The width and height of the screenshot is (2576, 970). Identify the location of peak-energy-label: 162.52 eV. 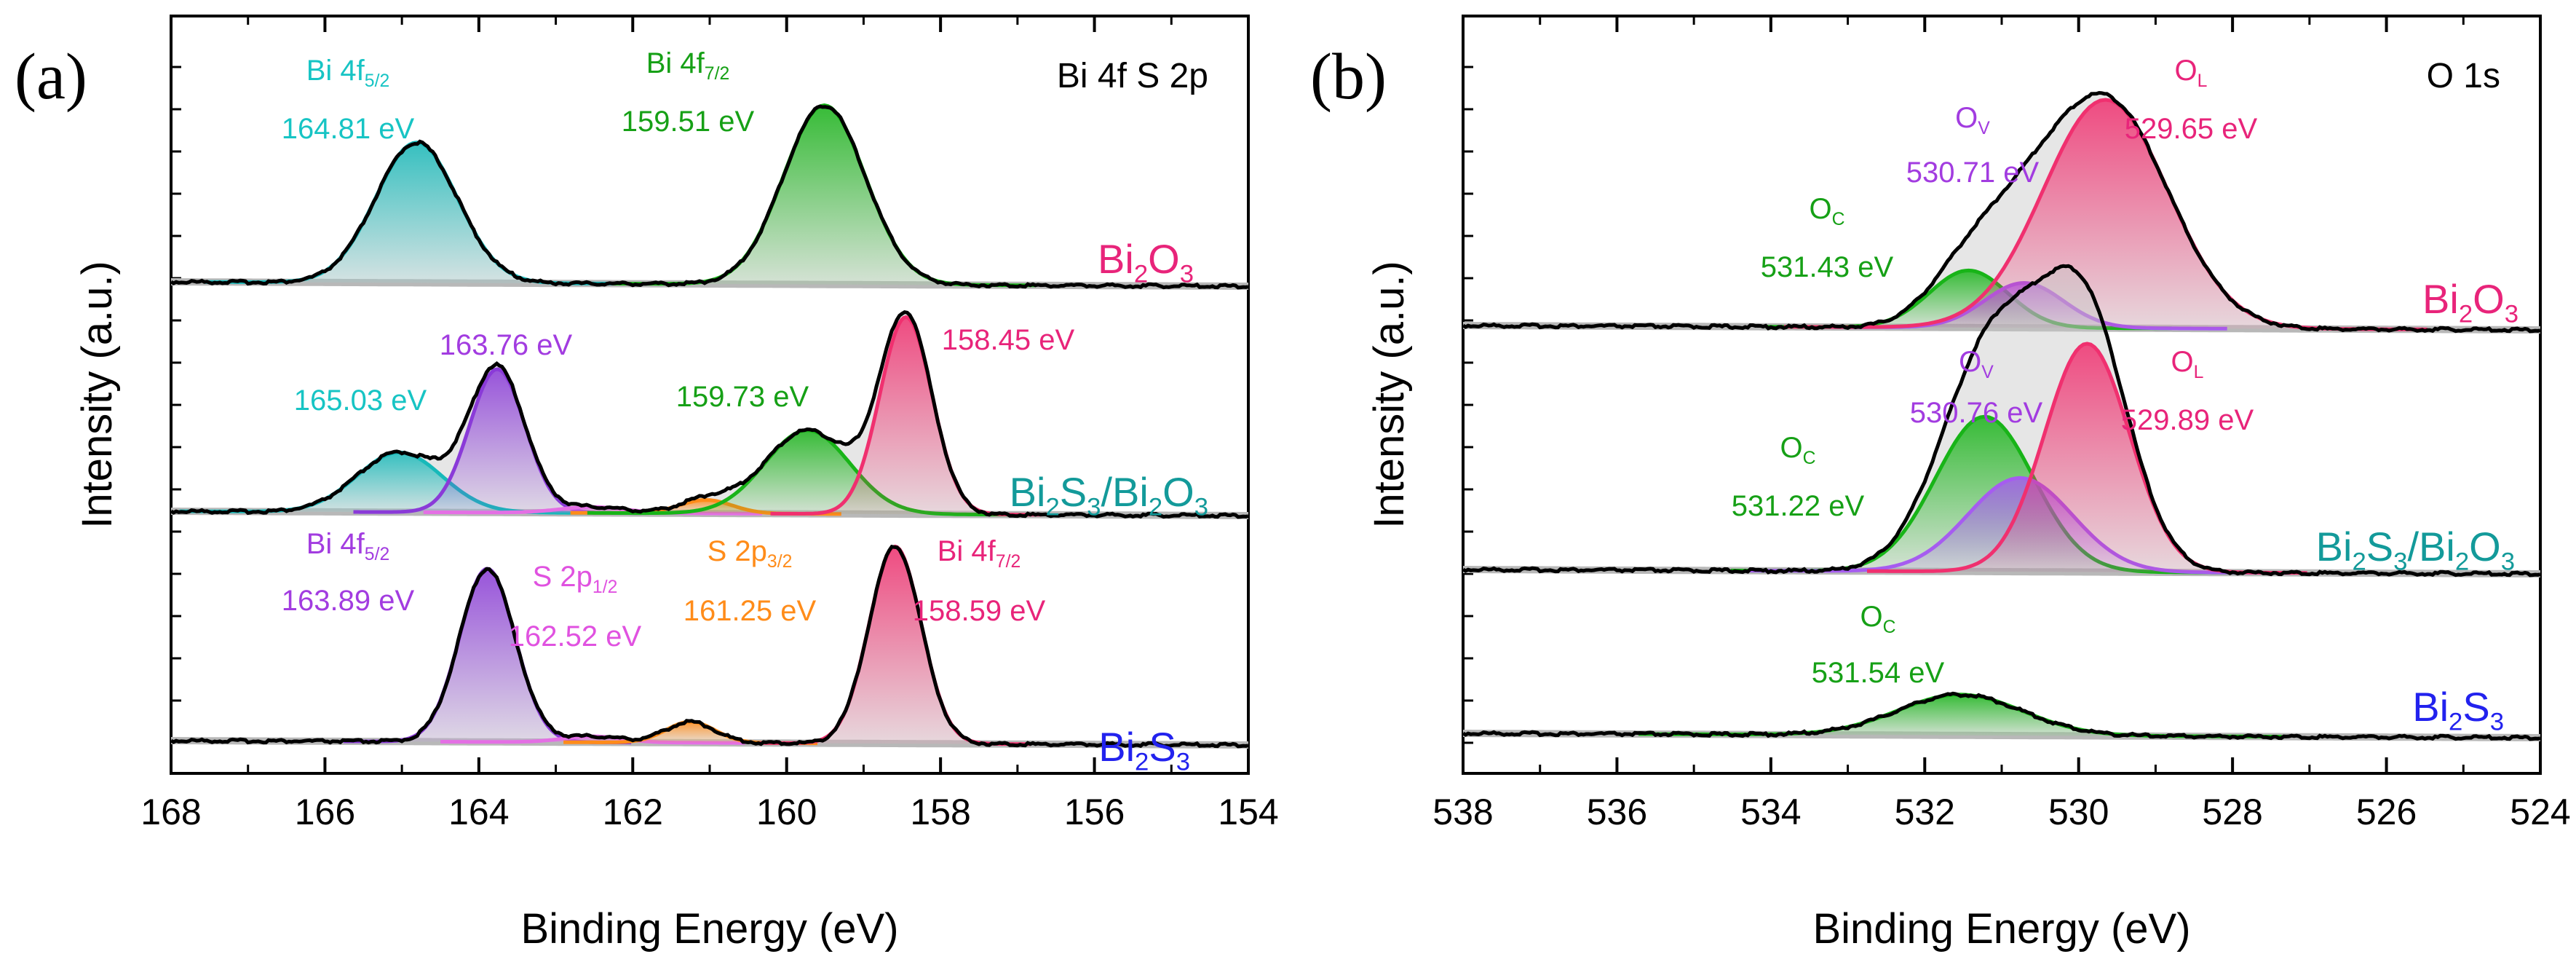
(575, 636).